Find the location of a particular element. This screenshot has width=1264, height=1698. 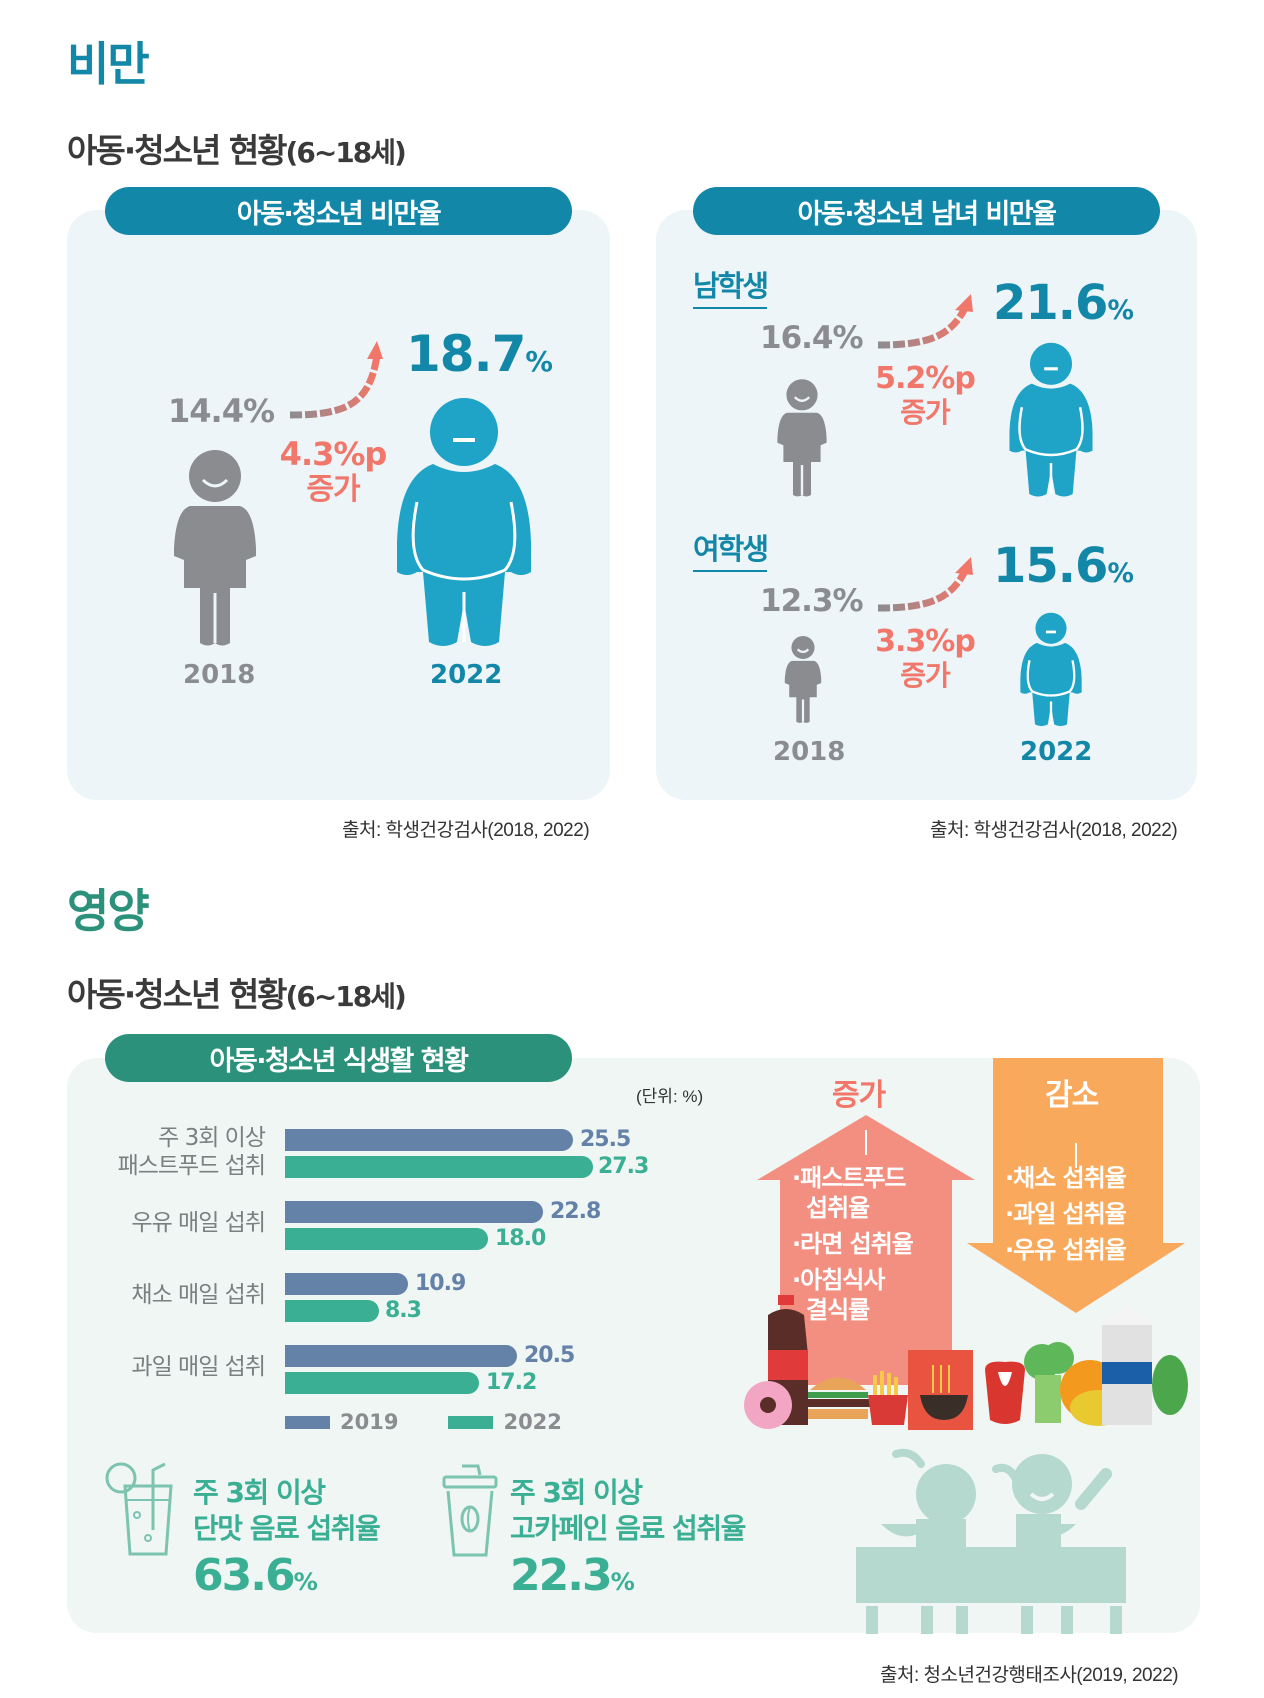

increase-title: 증가 is located at coordinates (859, 1095).